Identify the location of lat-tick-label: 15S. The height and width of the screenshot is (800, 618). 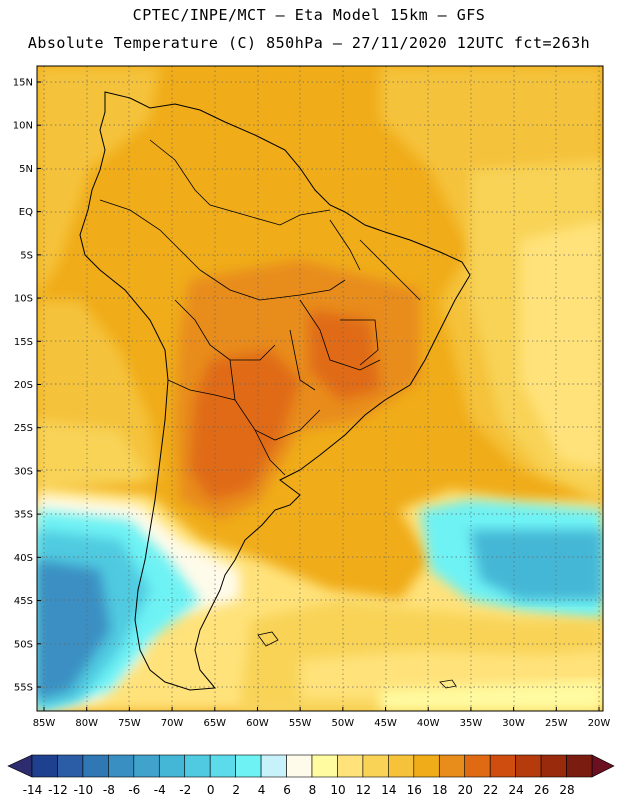
(23, 342).